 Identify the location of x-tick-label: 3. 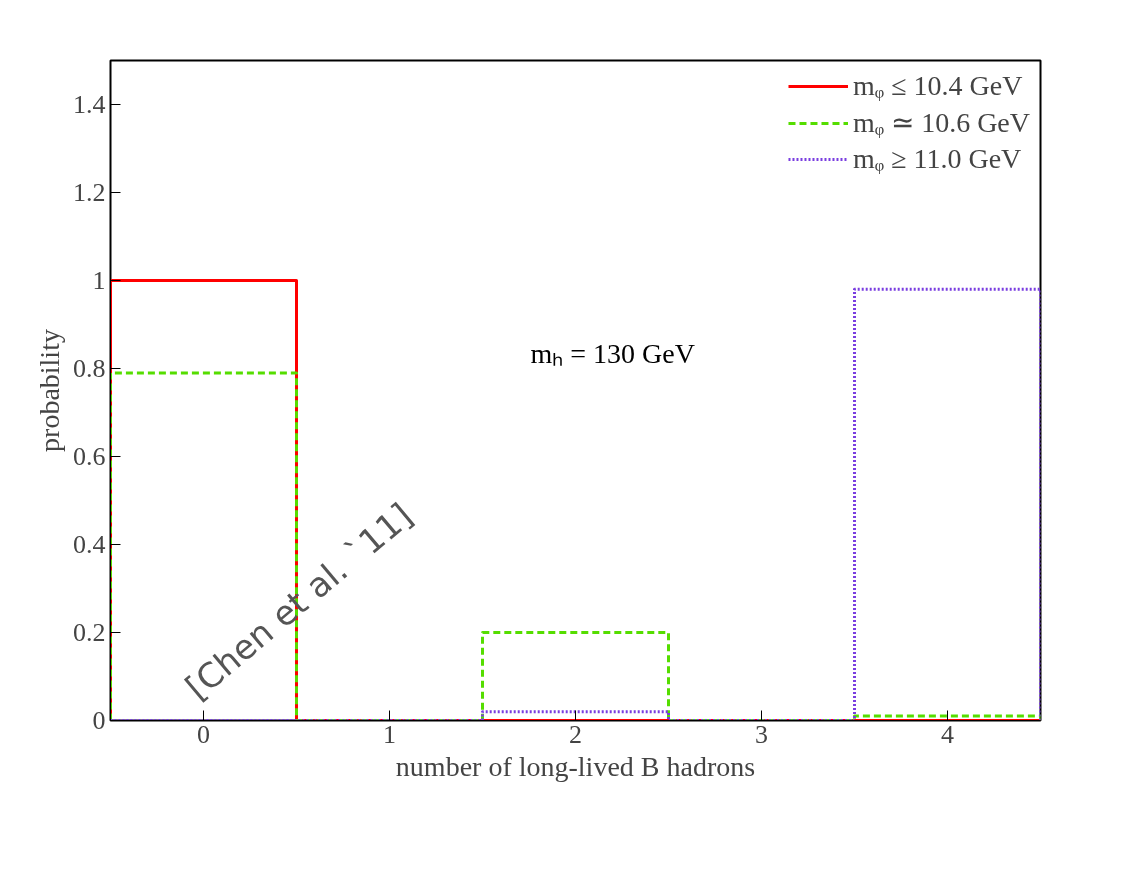
(761, 734).